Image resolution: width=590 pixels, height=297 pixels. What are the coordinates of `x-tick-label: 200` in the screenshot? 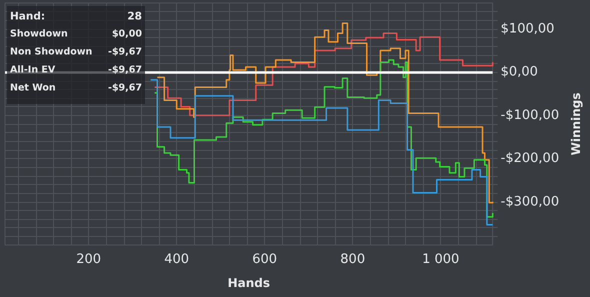 It's located at (89, 259).